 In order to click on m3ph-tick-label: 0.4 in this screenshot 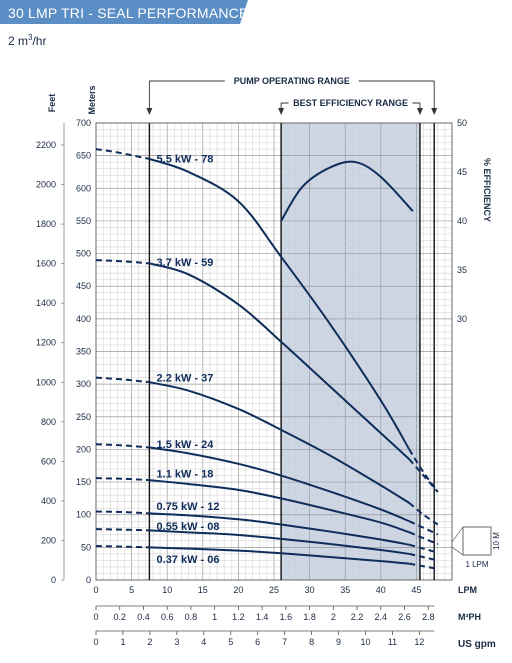, I will do `click(143, 617)`.